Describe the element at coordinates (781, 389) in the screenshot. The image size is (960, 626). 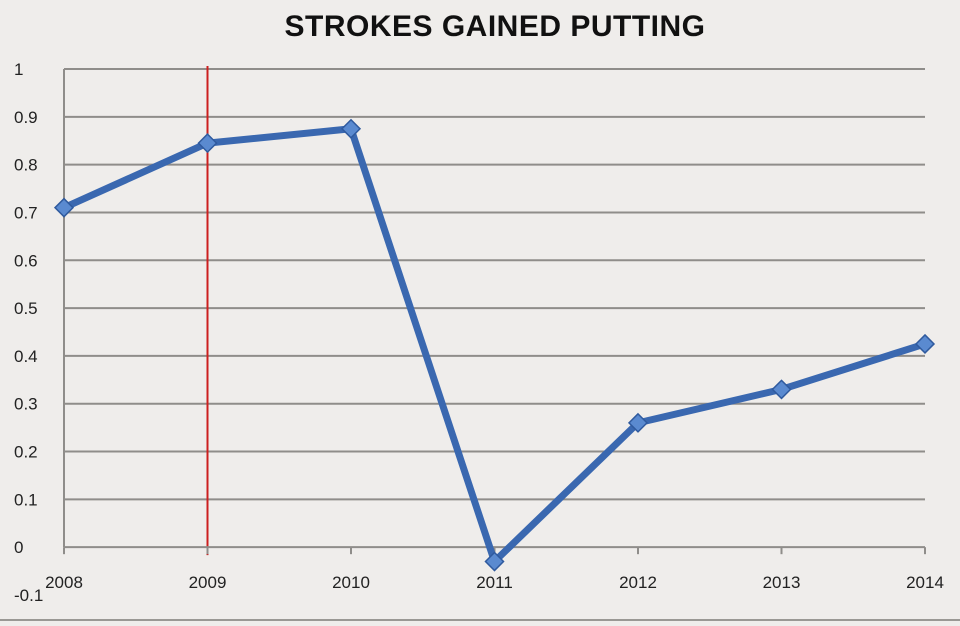
I see `data-point-2013` at that location.